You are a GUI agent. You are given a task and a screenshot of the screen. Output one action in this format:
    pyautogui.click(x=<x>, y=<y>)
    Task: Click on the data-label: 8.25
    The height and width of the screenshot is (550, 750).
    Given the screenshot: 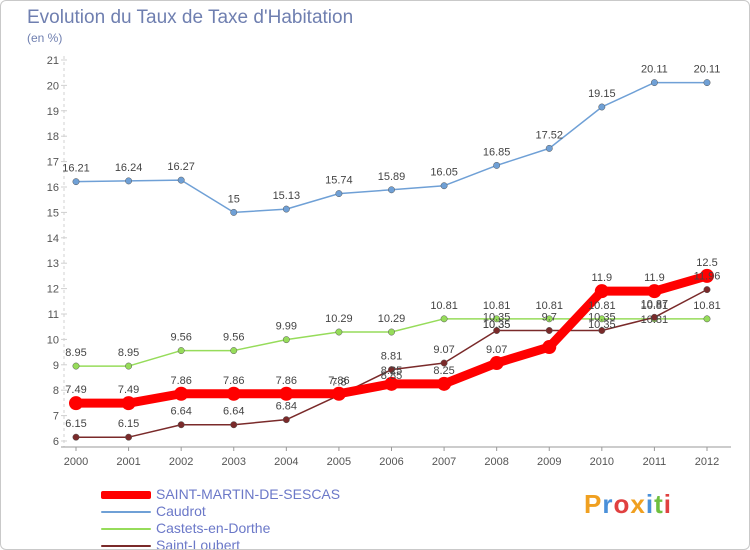 What is the action you would take?
    pyautogui.click(x=443, y=371)
    